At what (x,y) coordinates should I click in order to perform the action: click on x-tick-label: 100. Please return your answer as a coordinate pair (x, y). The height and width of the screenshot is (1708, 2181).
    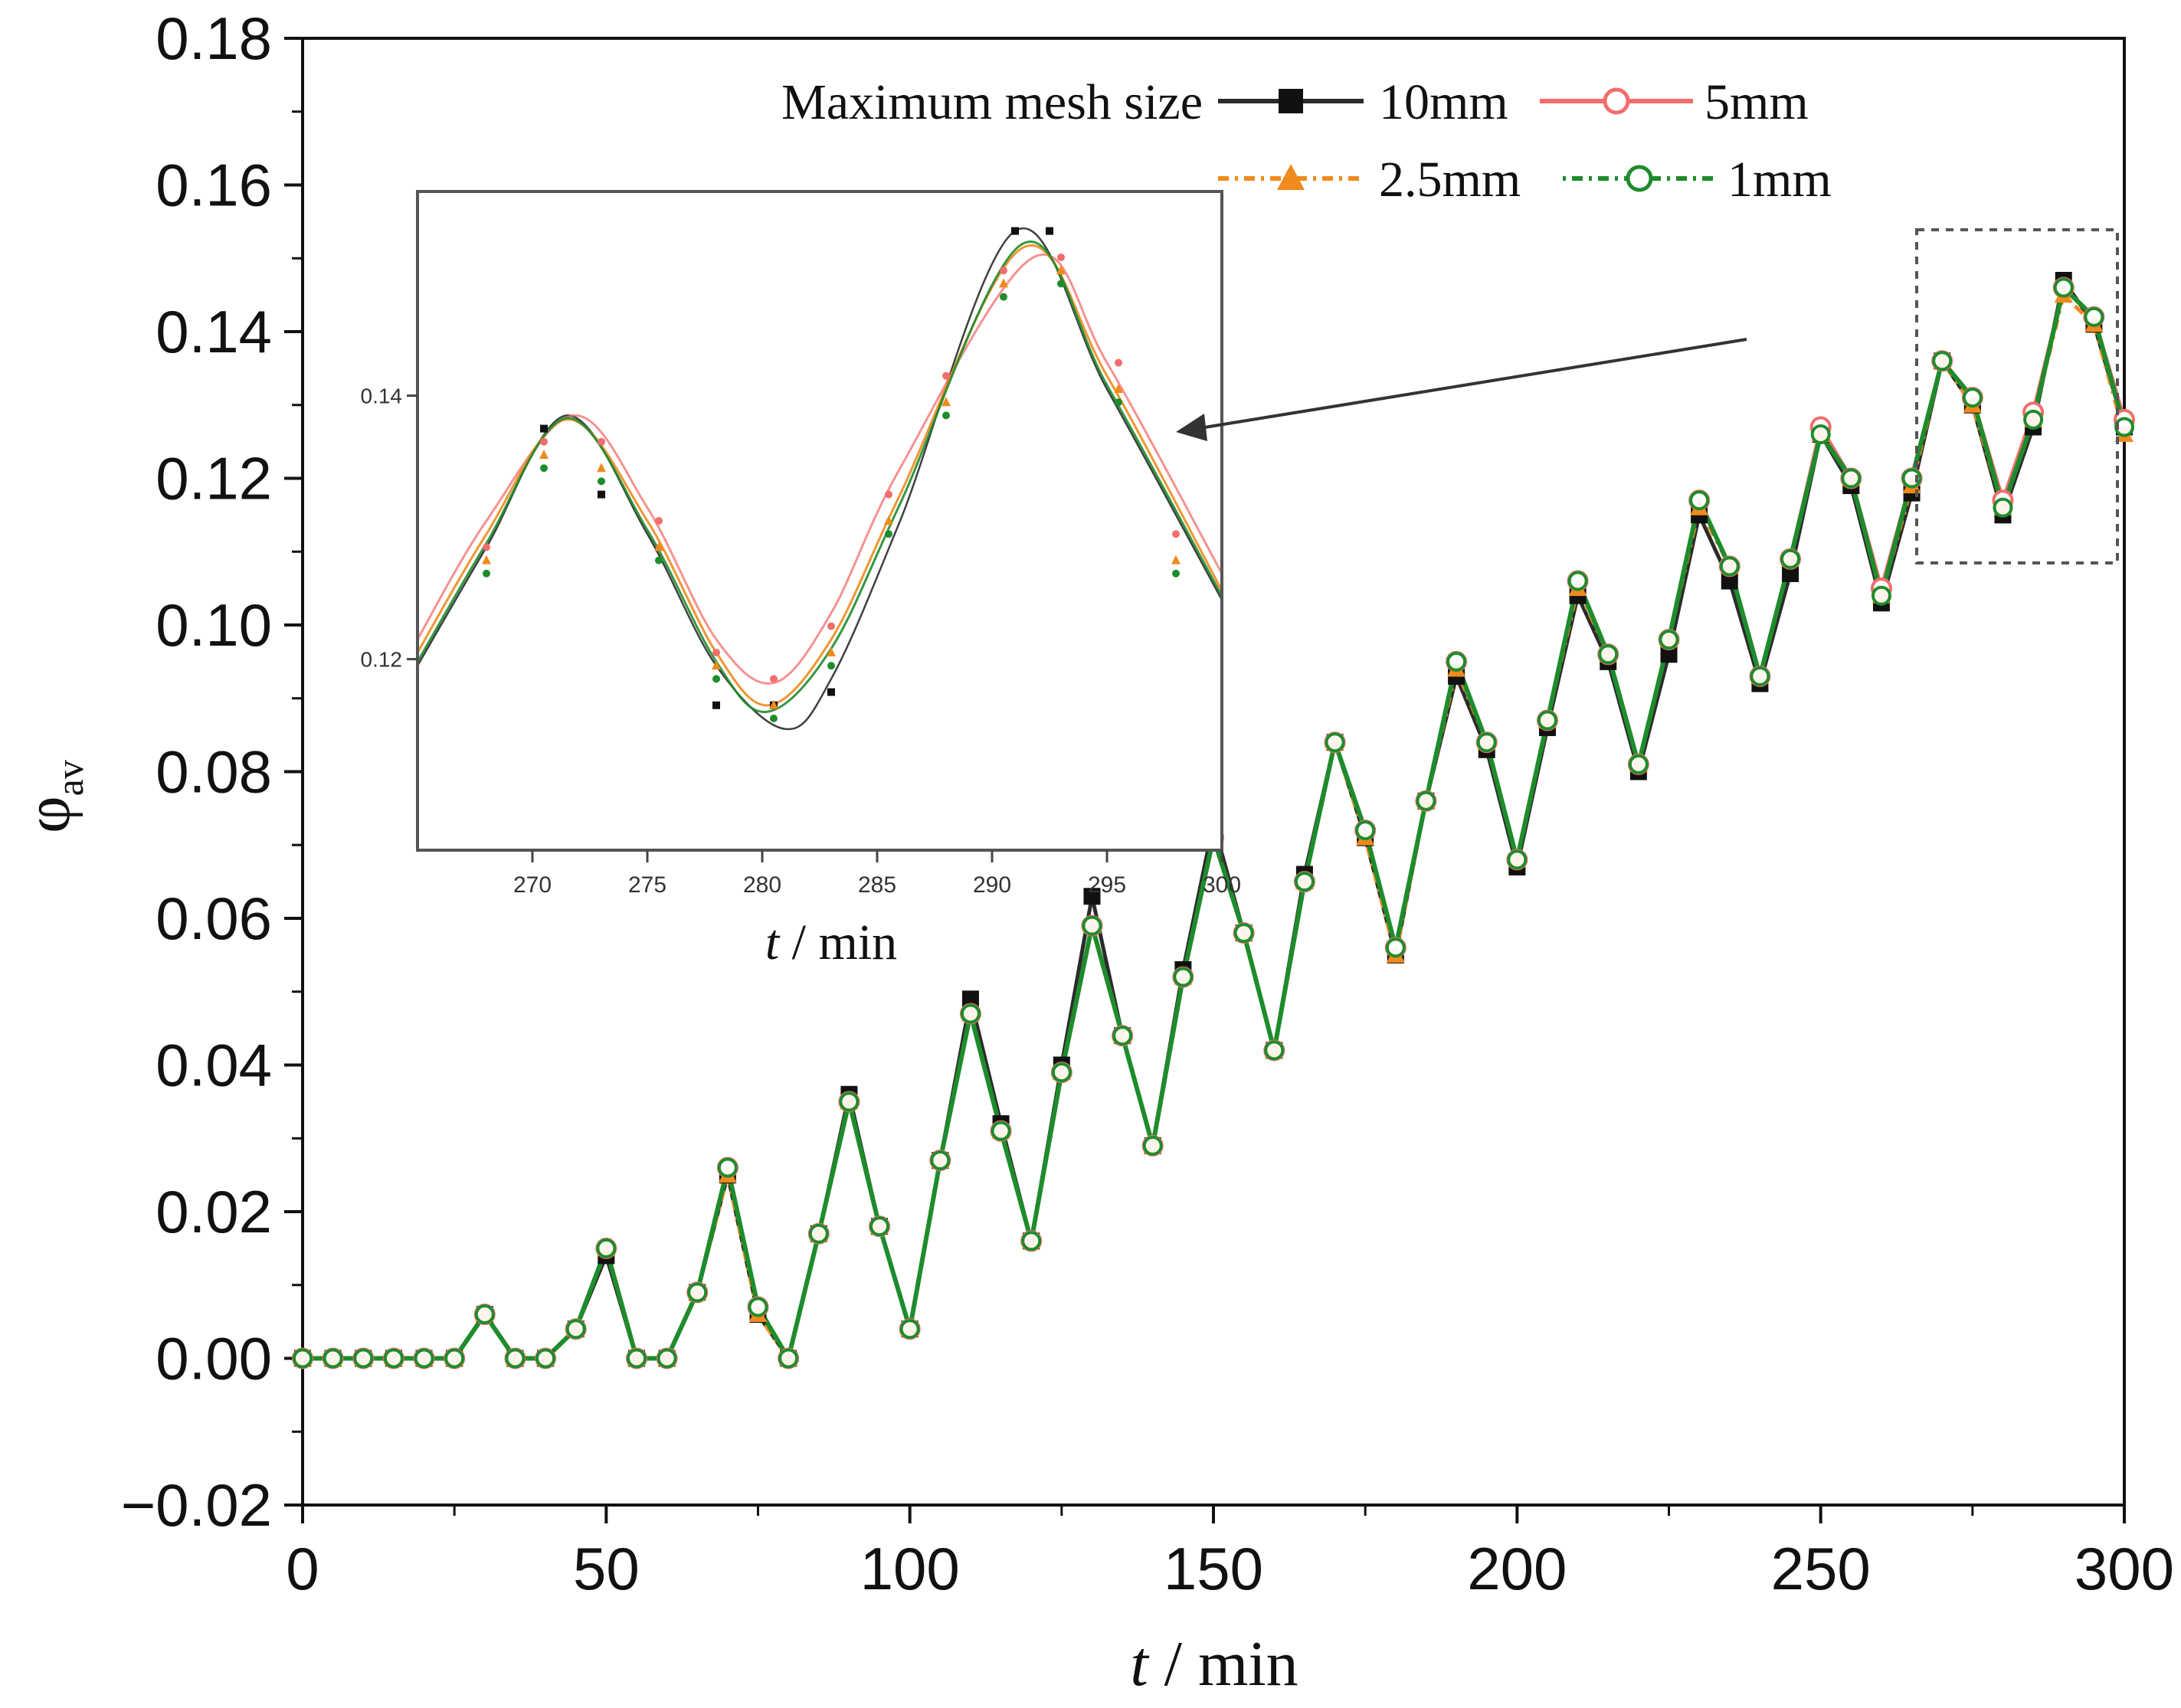
    Looking at the image, I should click on (910, 1568).